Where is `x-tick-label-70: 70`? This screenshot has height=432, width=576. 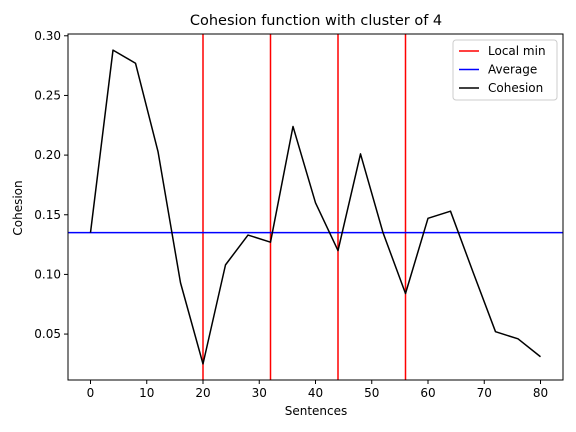
x-tick-label-70: 70 is located at coordinates (484, 393).